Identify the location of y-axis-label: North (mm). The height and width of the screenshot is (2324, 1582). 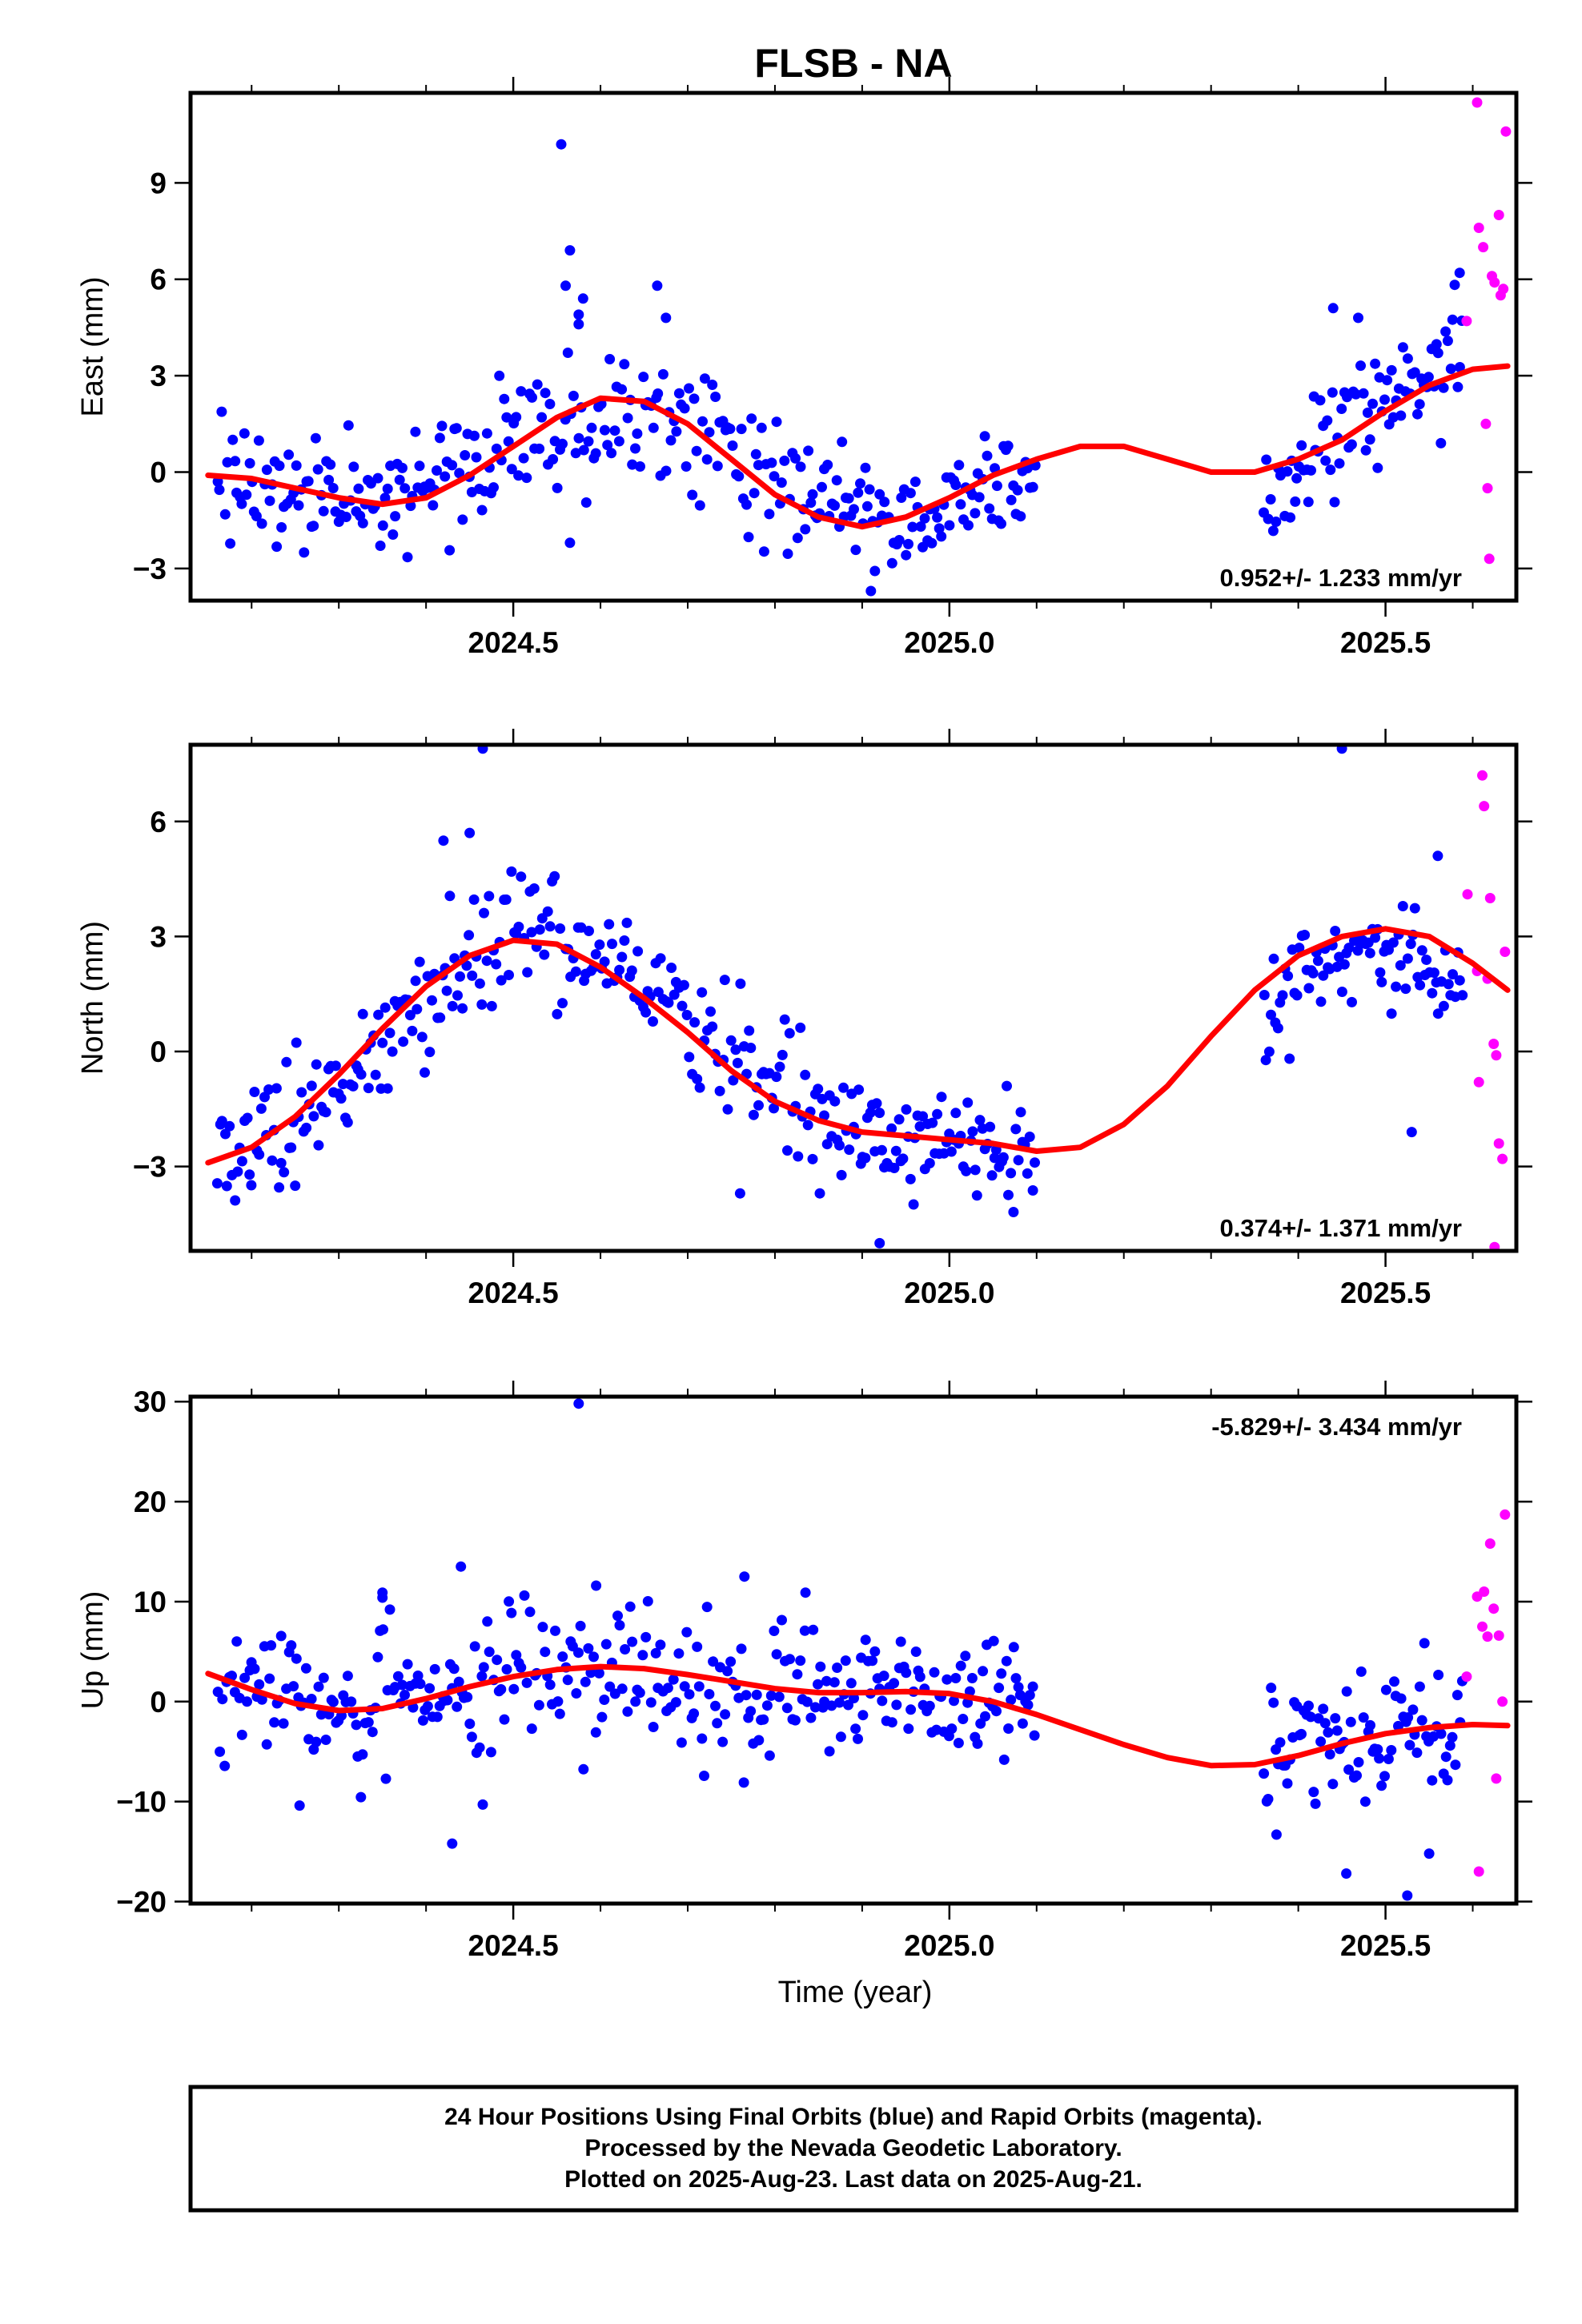
(93, 998).